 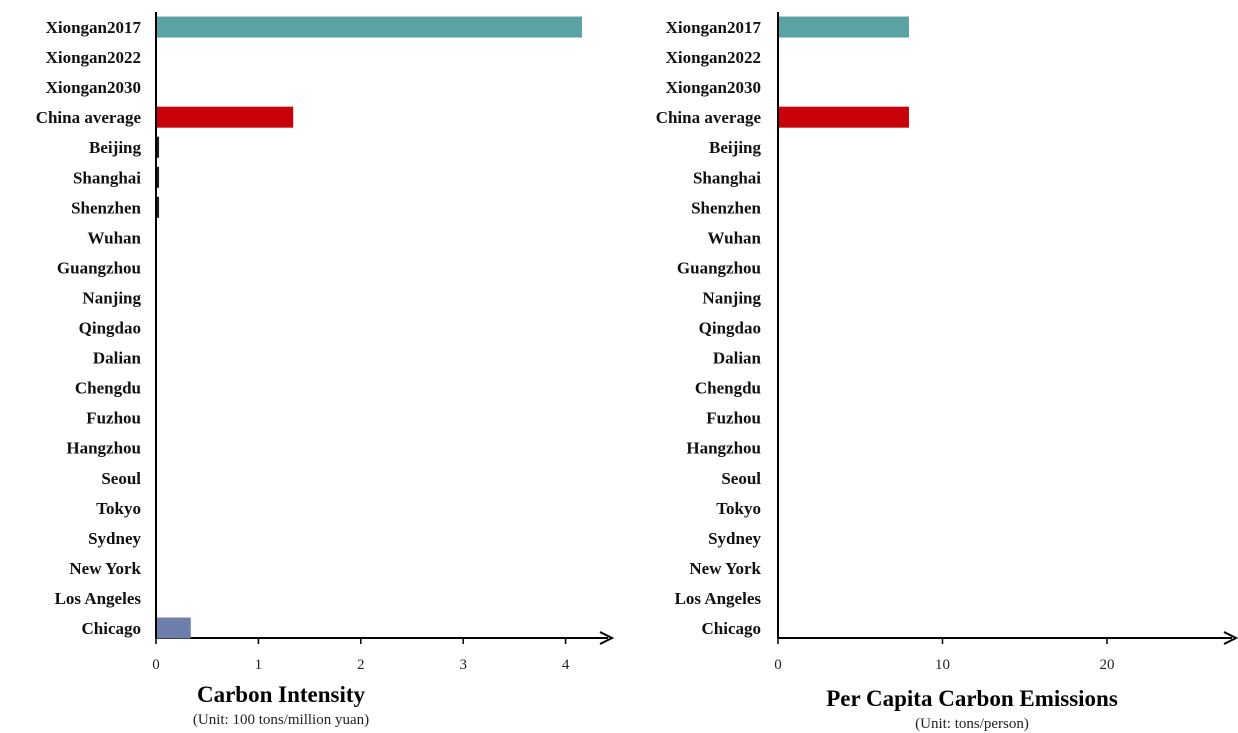 What do you see at coordinates (566, 665) in the screenshot?
I see `x-tick-label: 4` at bounding box center [566, 665].